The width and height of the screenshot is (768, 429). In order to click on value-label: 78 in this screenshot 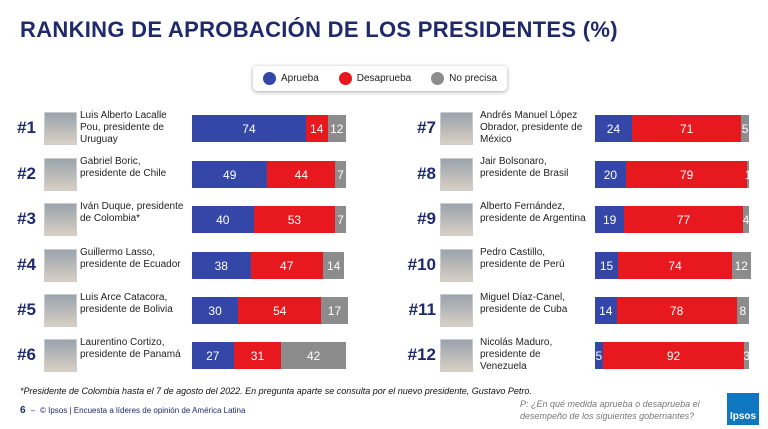, I will do `click(676, 310)`.